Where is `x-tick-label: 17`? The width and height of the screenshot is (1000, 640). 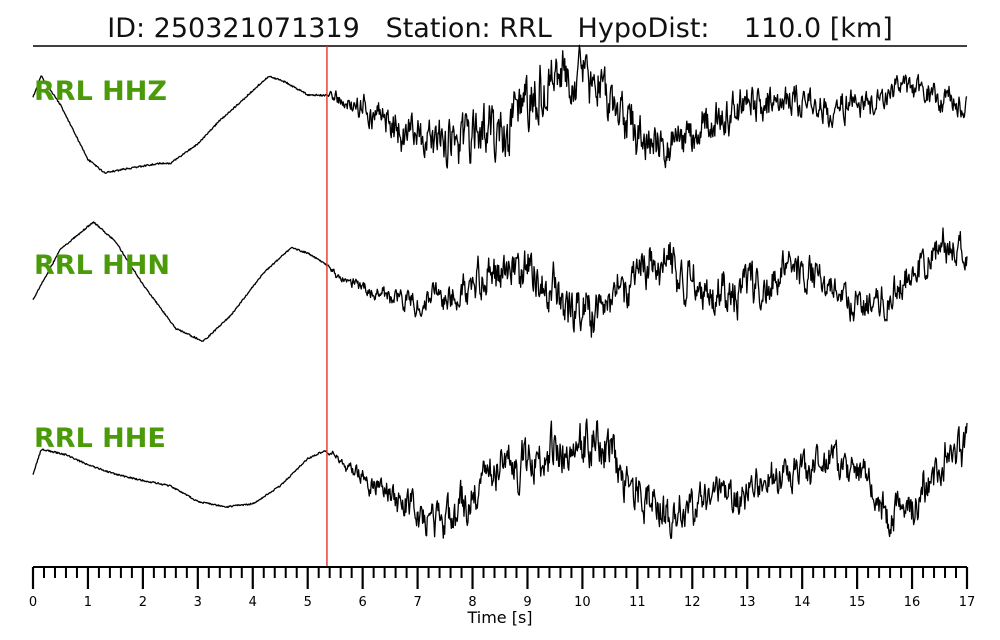
x-tick-label: 17 is located at coordinates (967, 602).